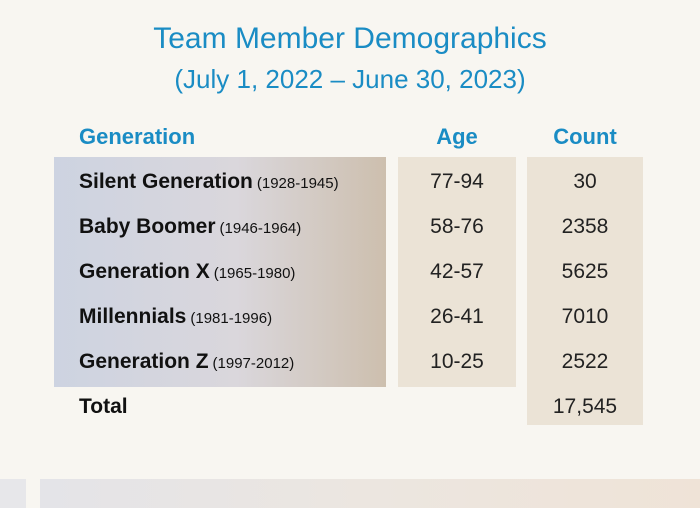 The height and width of the screenshot is (508, 700). Describe the element at coordinates (457, 136) in the screenshot. I see `header-age: Age` at that location.